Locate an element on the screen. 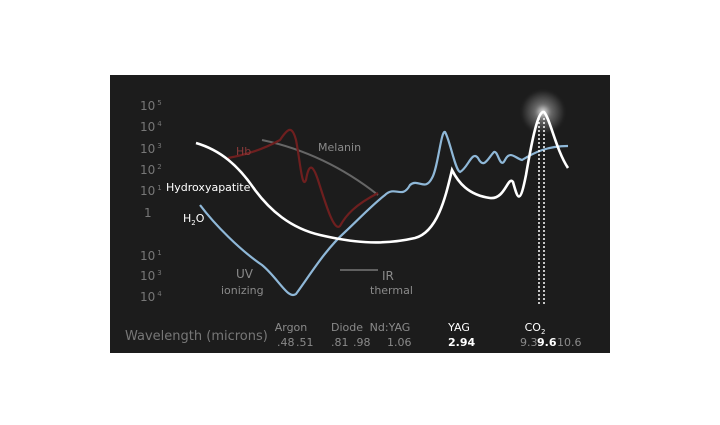 Image resolution: width=720 pixels, height=425 pixels. y-label-base: 1 is located at coordinates (148, 213).